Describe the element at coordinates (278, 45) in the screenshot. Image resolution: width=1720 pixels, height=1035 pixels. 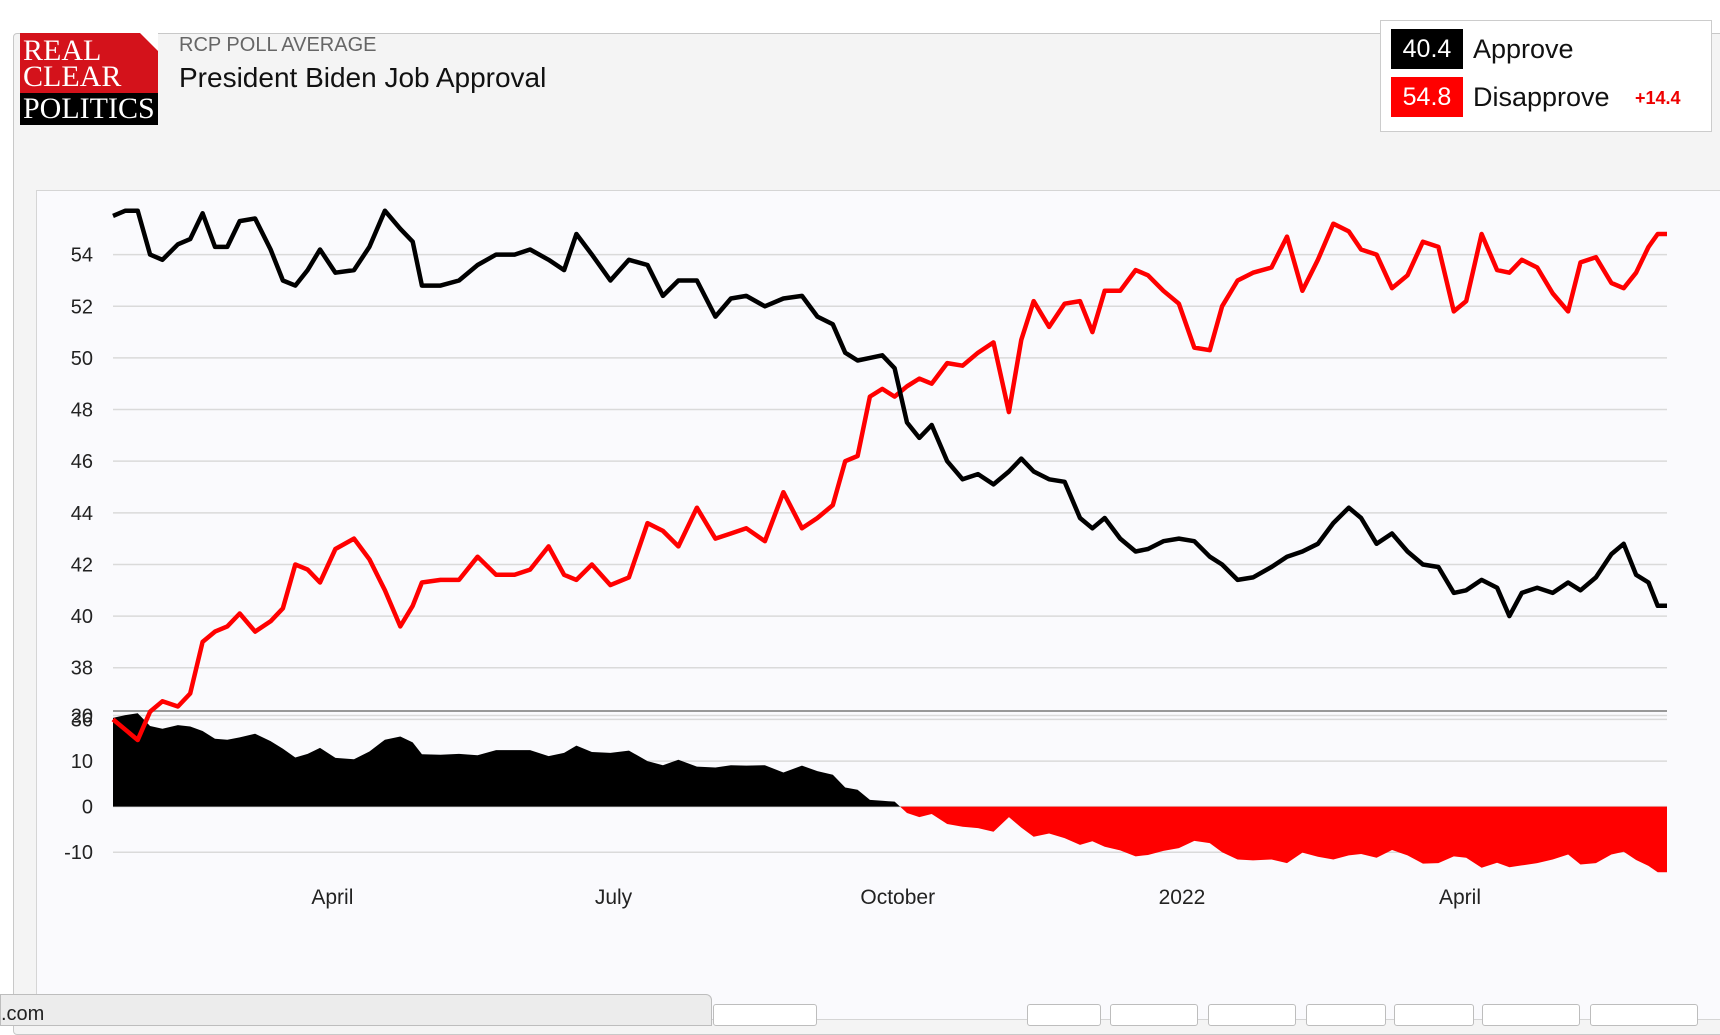
I see `header-subtitle: RCP POLL AVERAGE` at that location.